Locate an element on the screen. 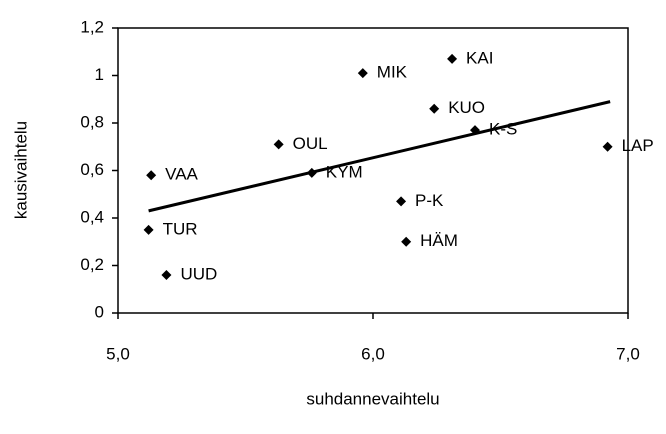  x-tick-label: 7,0 is located at coordinates (628, 353).